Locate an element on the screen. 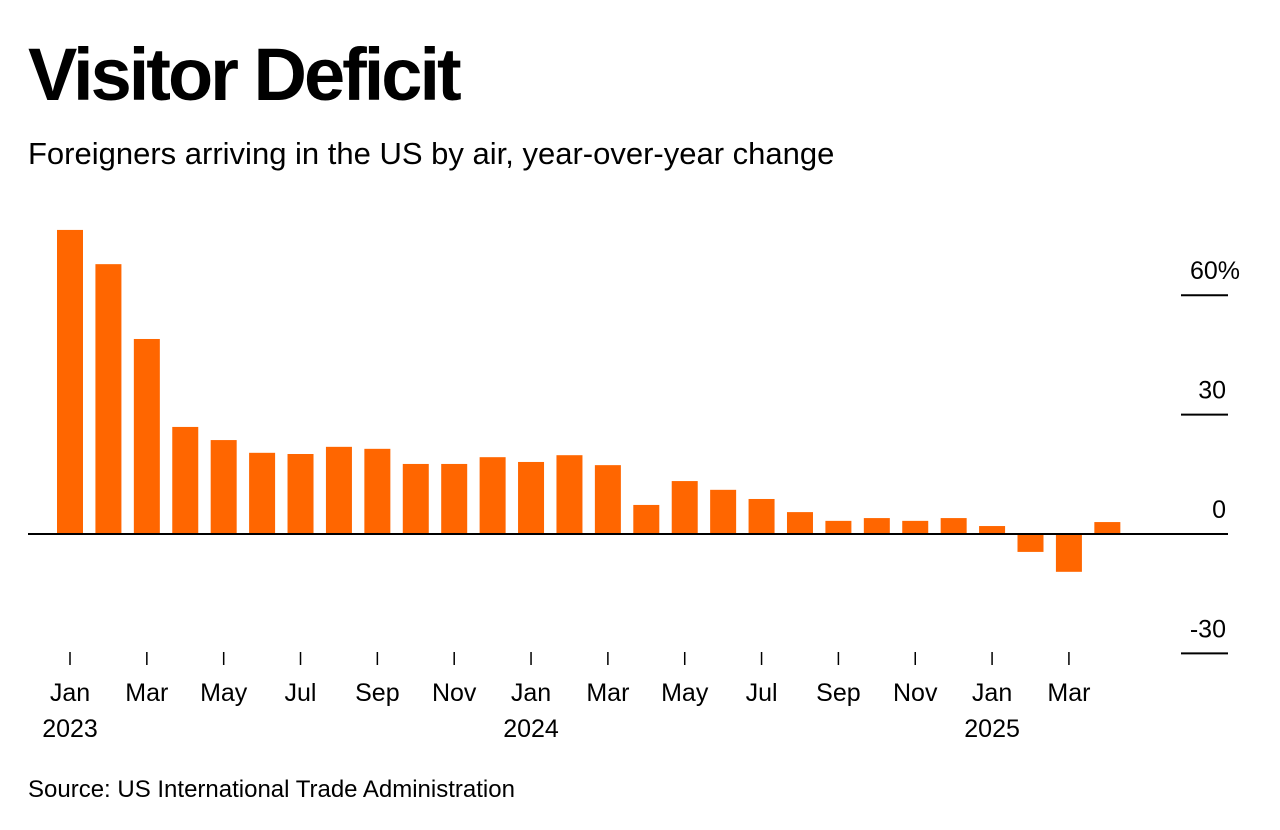  bar-feb-2025 is located at coordinates (1030, 543).